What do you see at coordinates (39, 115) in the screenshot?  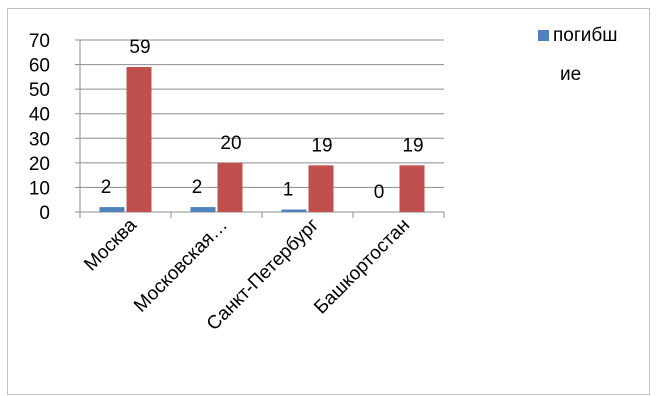 I see `y-tick-label: 40` at bounding box center [39, 115].